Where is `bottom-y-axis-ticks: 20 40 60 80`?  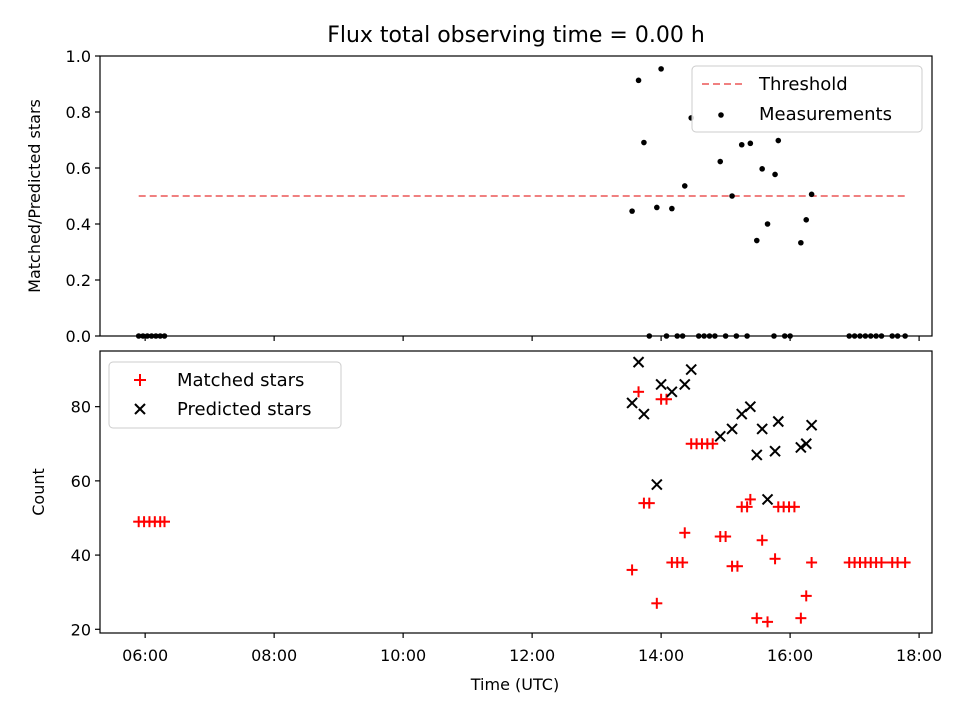
bottom-y-axis-ticks: 20 40 60 80 is located at coordinates (85, 518).